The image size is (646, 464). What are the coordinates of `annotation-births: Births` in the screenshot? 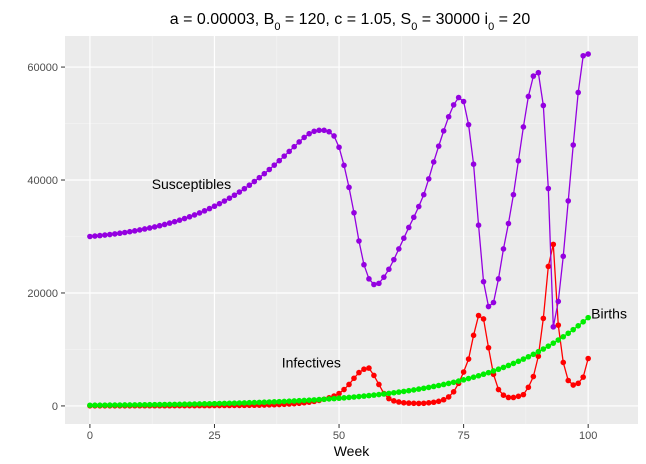 It's located at (609, 313).